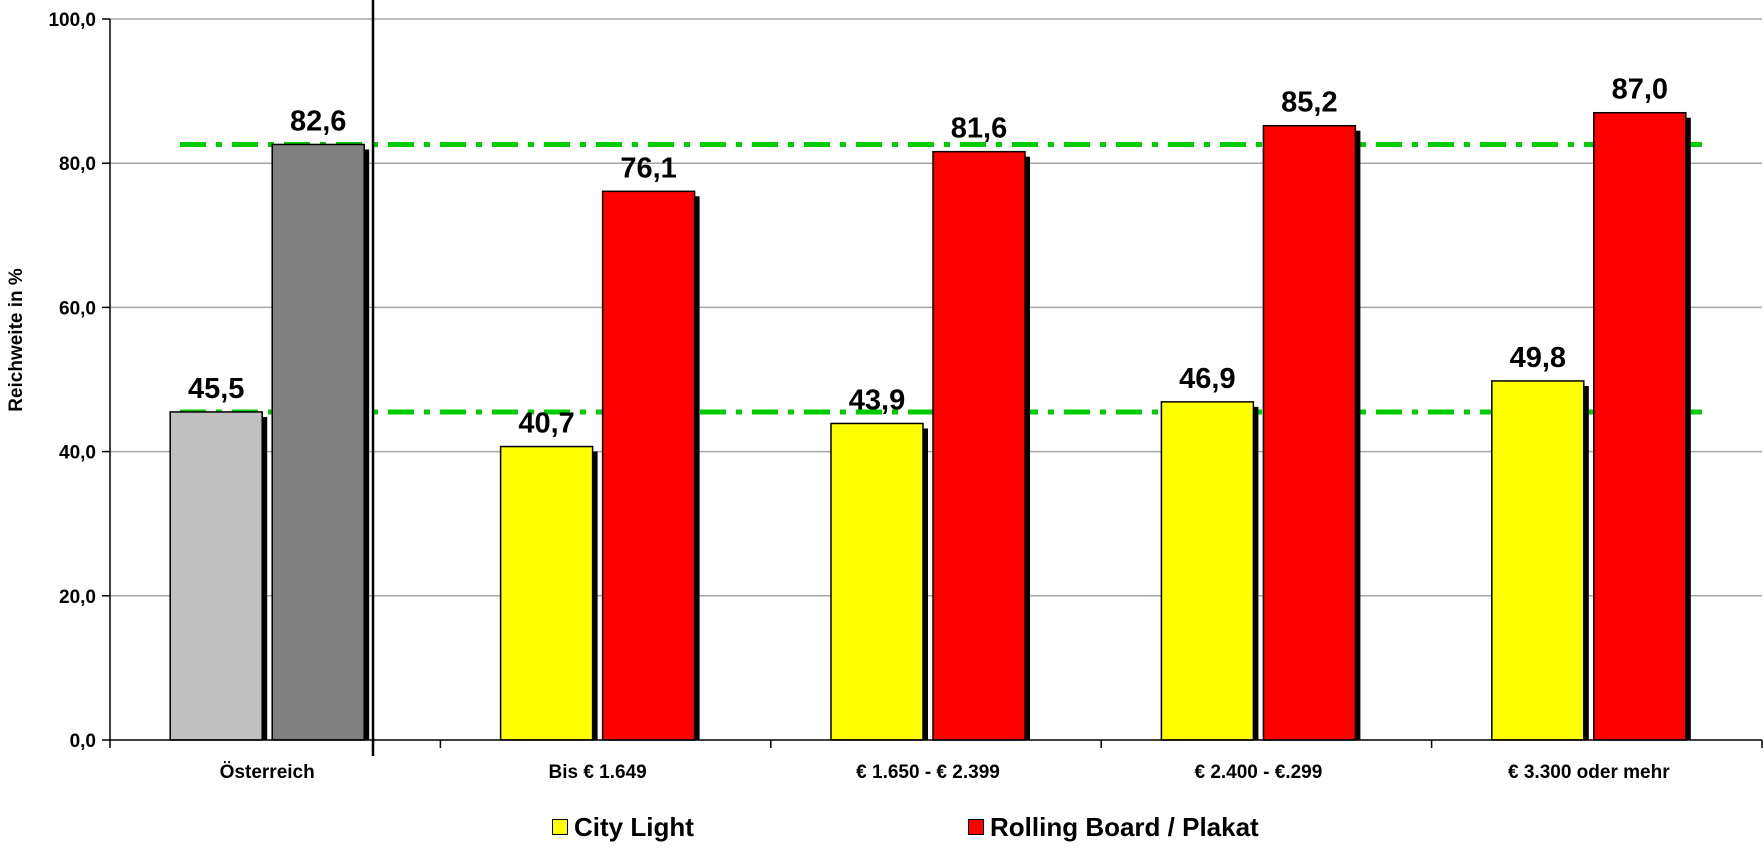 The image size is (1764, 848). I want to click on y-tick-label: 0,0, so click(83, 741).